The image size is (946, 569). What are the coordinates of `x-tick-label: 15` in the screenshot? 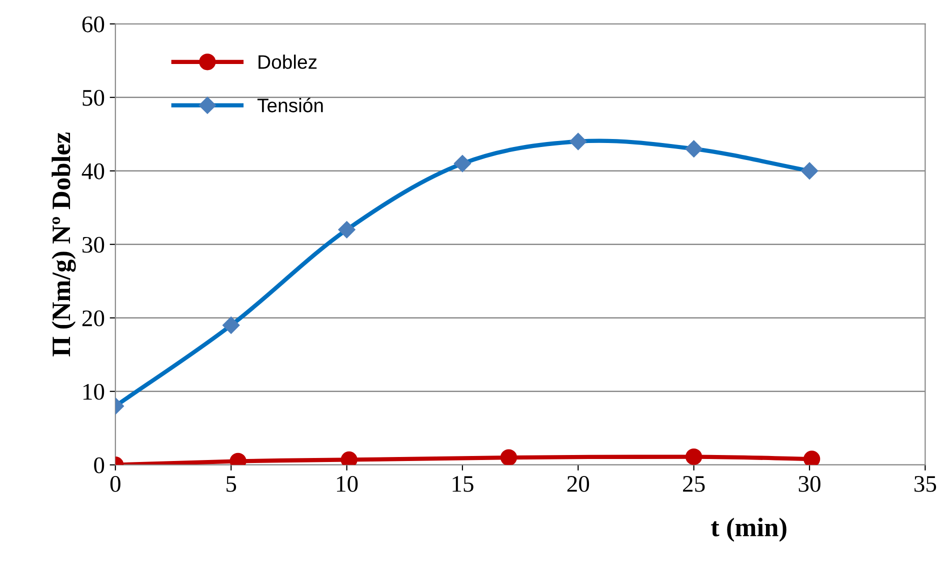 It's located at (463, 484).